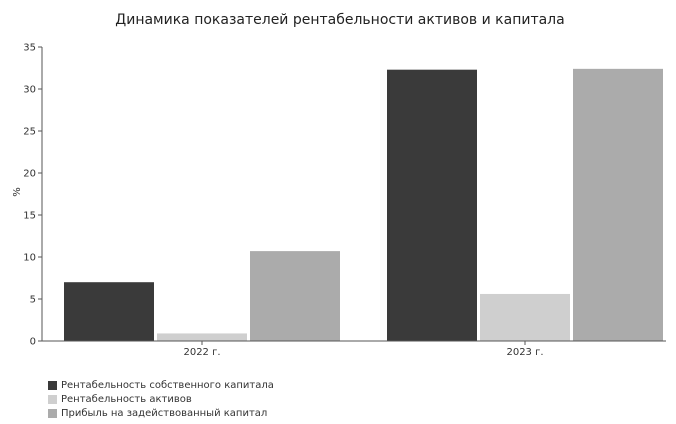 Image resolution: width=676 pixels, height=424 pixels. I want to click on y-tick-label: 35, so click(29, 48).